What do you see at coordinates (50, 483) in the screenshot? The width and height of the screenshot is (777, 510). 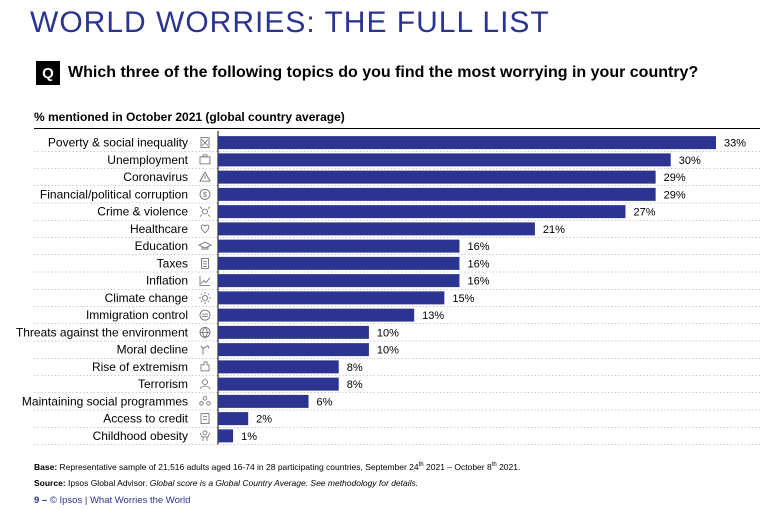 I see `source-label: Source:` at bounding box center [50, 483].